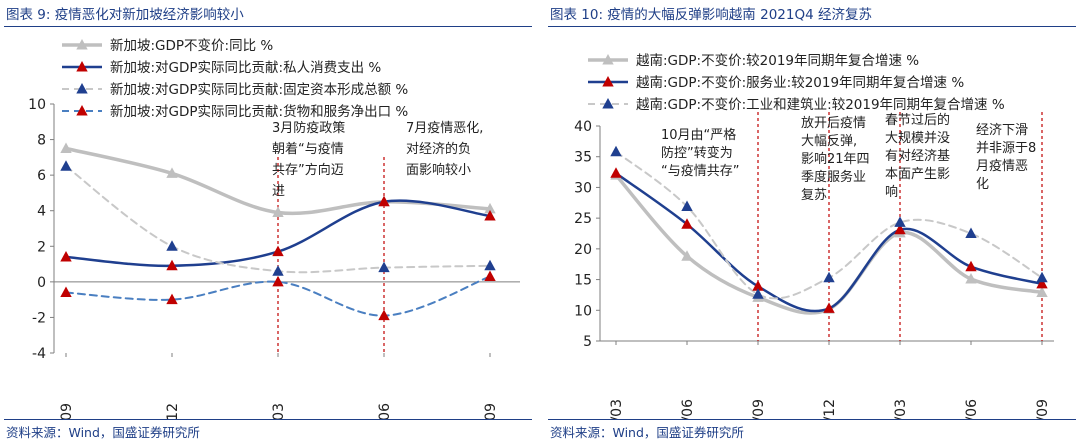 The height and width of the screenshot is (444, 1080). I want to click on right-annotation-3-line-0: 经济下滑, so click(1002, 130).